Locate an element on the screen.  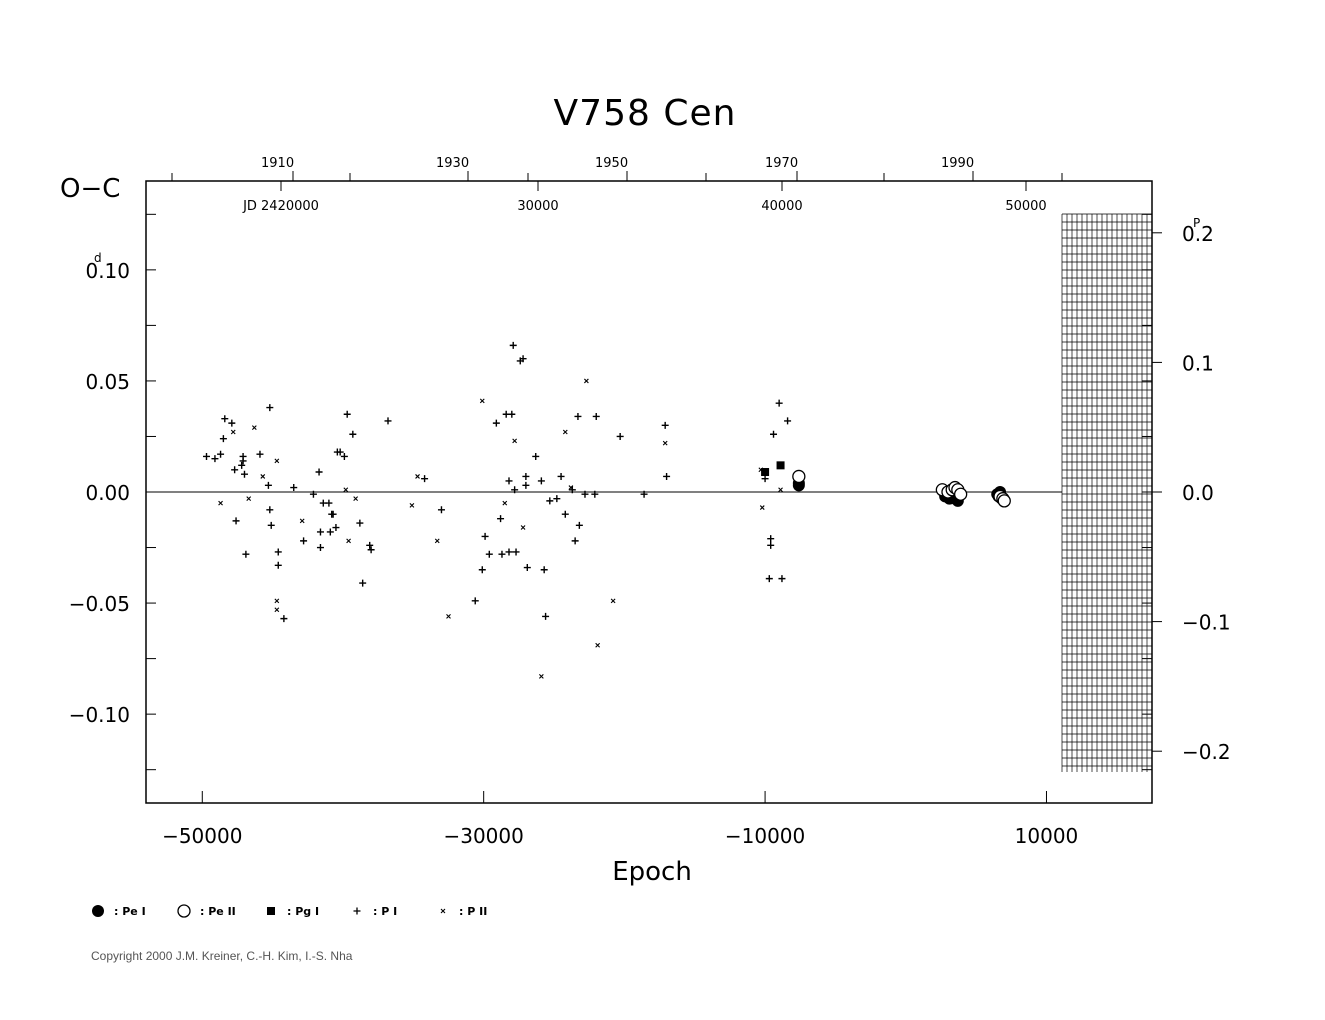
legend-label: : Pe I is located at coordinates (130, 911).